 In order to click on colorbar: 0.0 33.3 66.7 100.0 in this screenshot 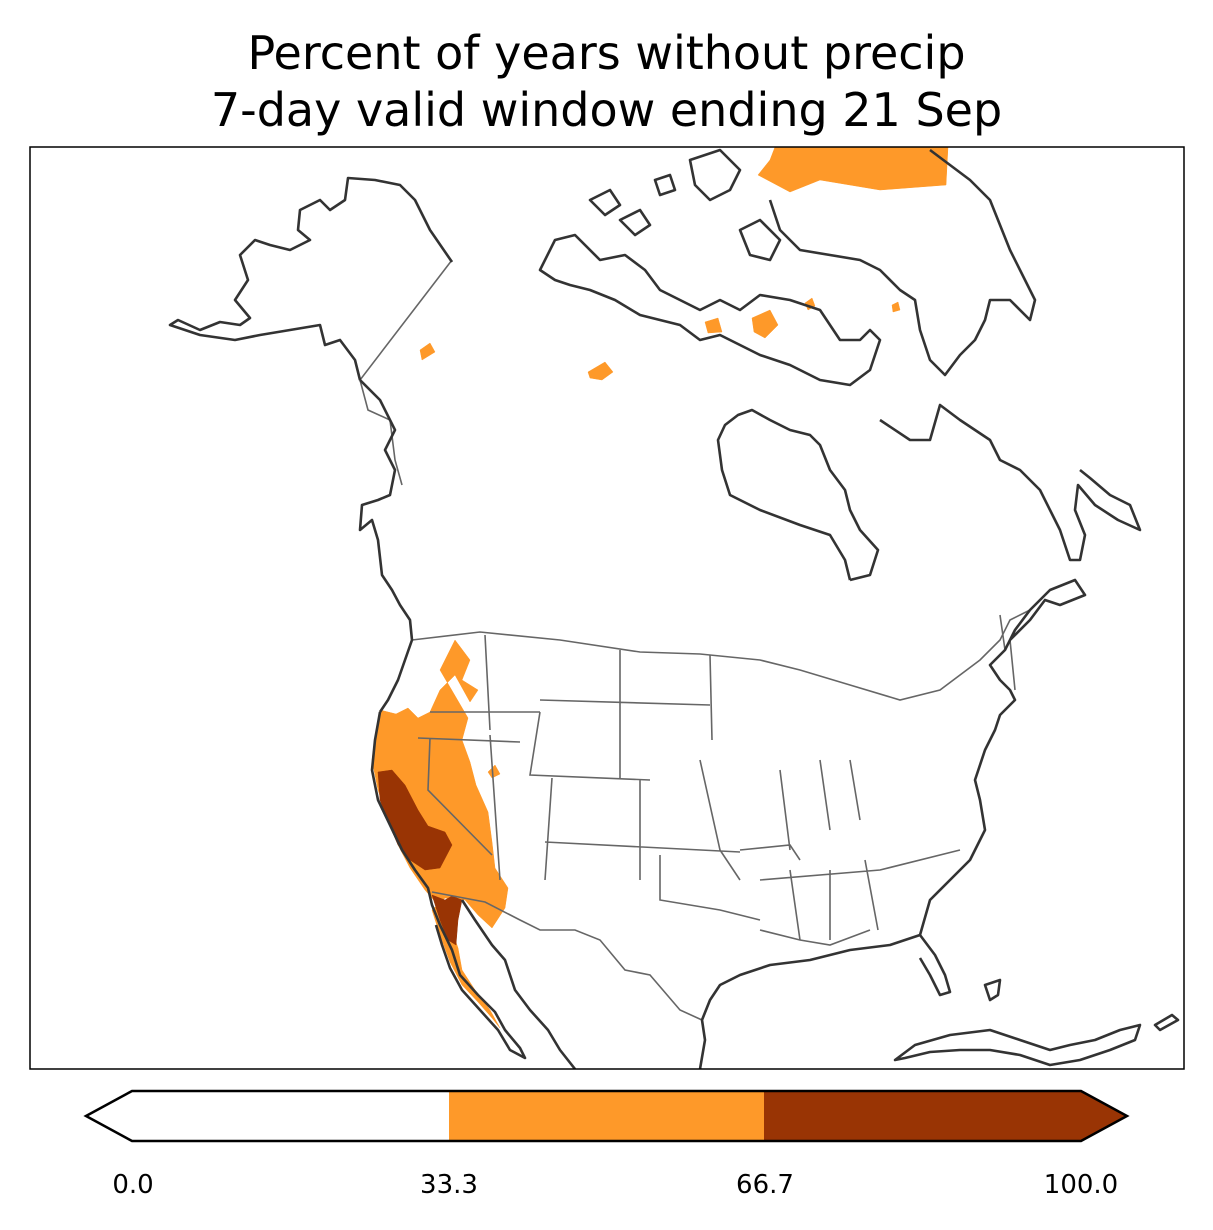, I will do `click(606, 1144)`.